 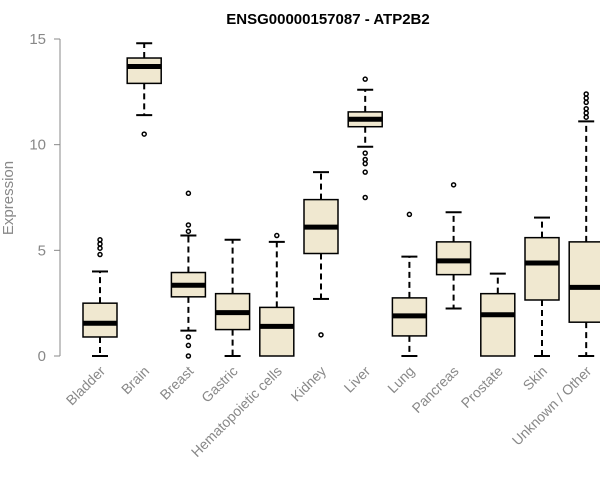 I want to click on box-prostate, so click(x=498, y=314).